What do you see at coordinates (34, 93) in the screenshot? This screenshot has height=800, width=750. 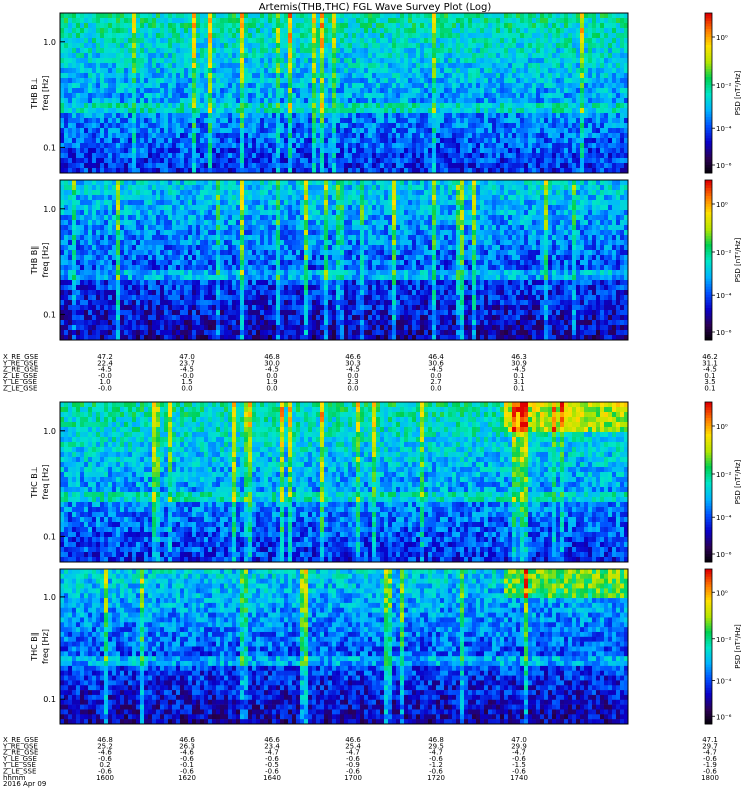 I see `panel-label: THB B⊥` at bounding box center [34, 93].